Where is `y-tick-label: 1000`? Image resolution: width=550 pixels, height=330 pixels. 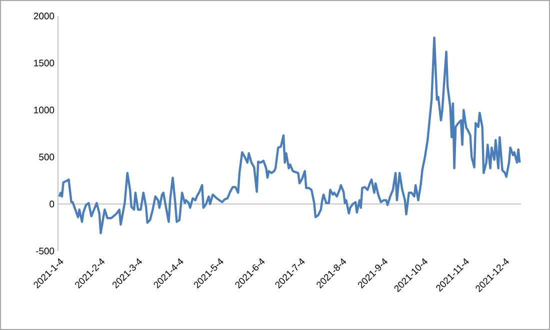
y-tick-label: 1000 is located at coordinates (44, 110).